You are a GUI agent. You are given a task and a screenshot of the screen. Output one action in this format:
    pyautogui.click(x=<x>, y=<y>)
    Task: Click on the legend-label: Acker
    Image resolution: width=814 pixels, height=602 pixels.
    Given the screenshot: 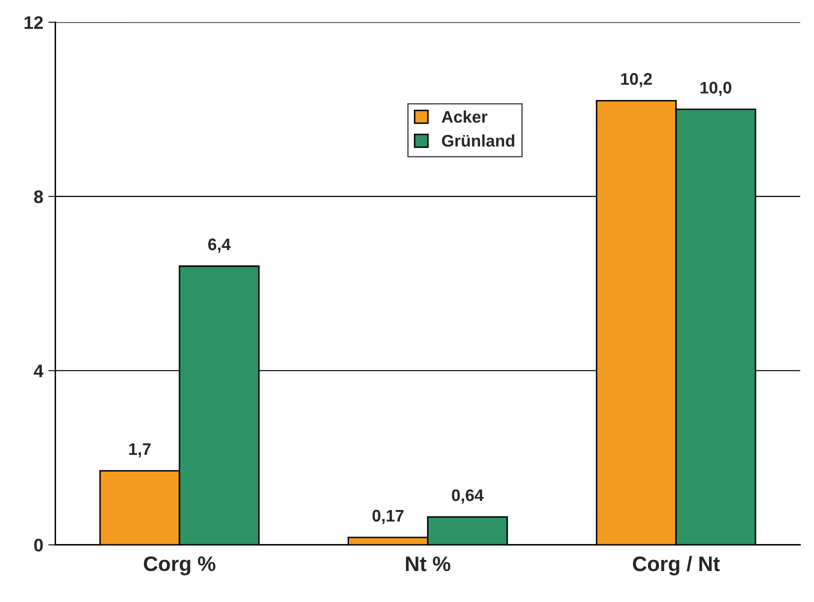 What is the action you would take?
    pyautogui.click(x=465, y=116)
    